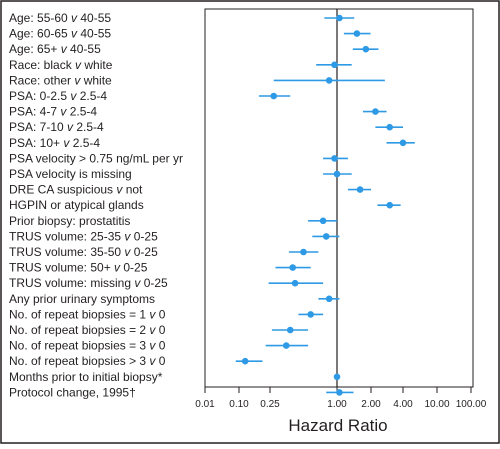 The width and height of the screenshot is (500, 449). I want to click on row-label-text: PSA: 10+, so click(36, 143).